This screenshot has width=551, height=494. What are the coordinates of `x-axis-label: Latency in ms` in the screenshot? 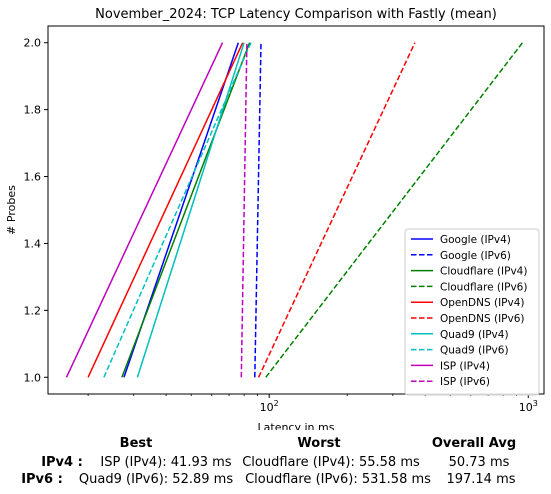 It's located at (296, 425).